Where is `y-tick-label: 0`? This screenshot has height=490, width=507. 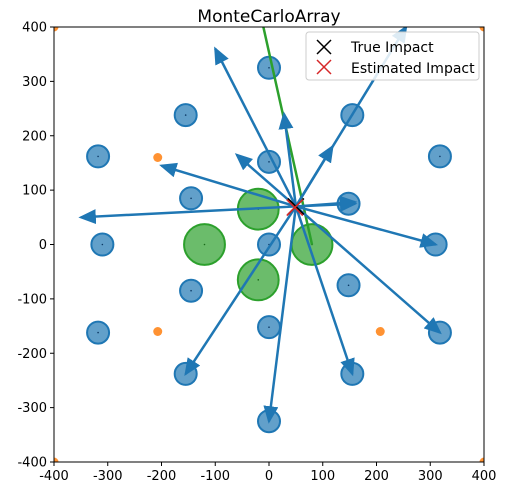 y-tick-label: 0 is located at coordinates (43, 245).